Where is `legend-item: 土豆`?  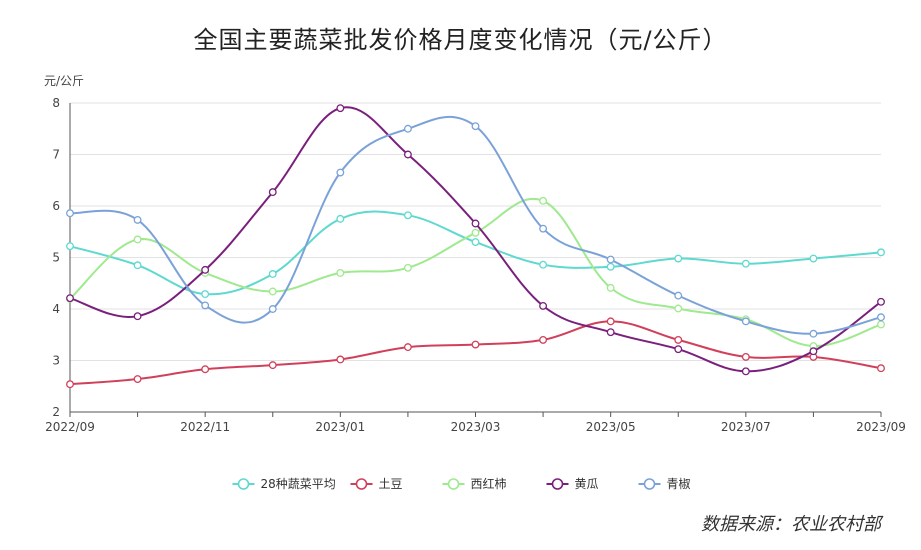 legend-item: 土豆 is located at coordinates (376, 484).